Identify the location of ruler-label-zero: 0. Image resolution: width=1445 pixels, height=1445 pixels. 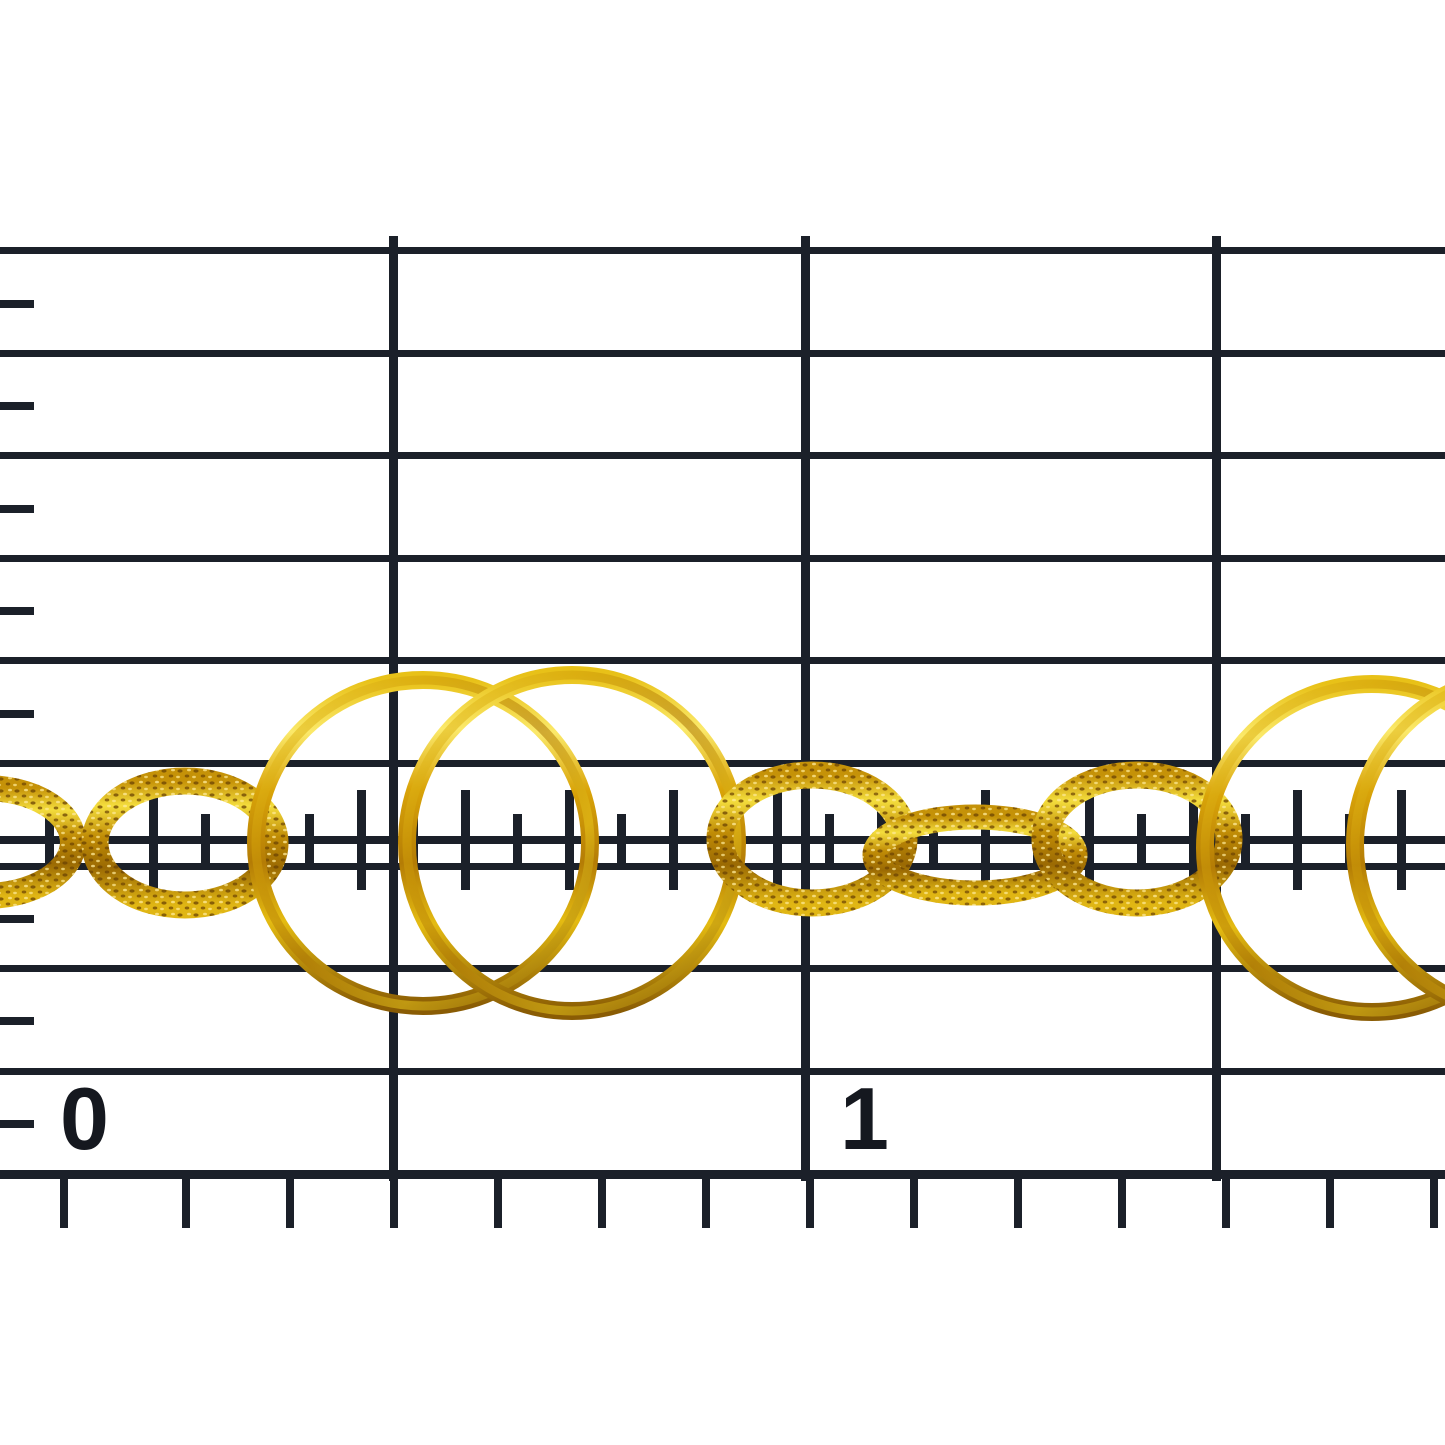
(84, 1118).